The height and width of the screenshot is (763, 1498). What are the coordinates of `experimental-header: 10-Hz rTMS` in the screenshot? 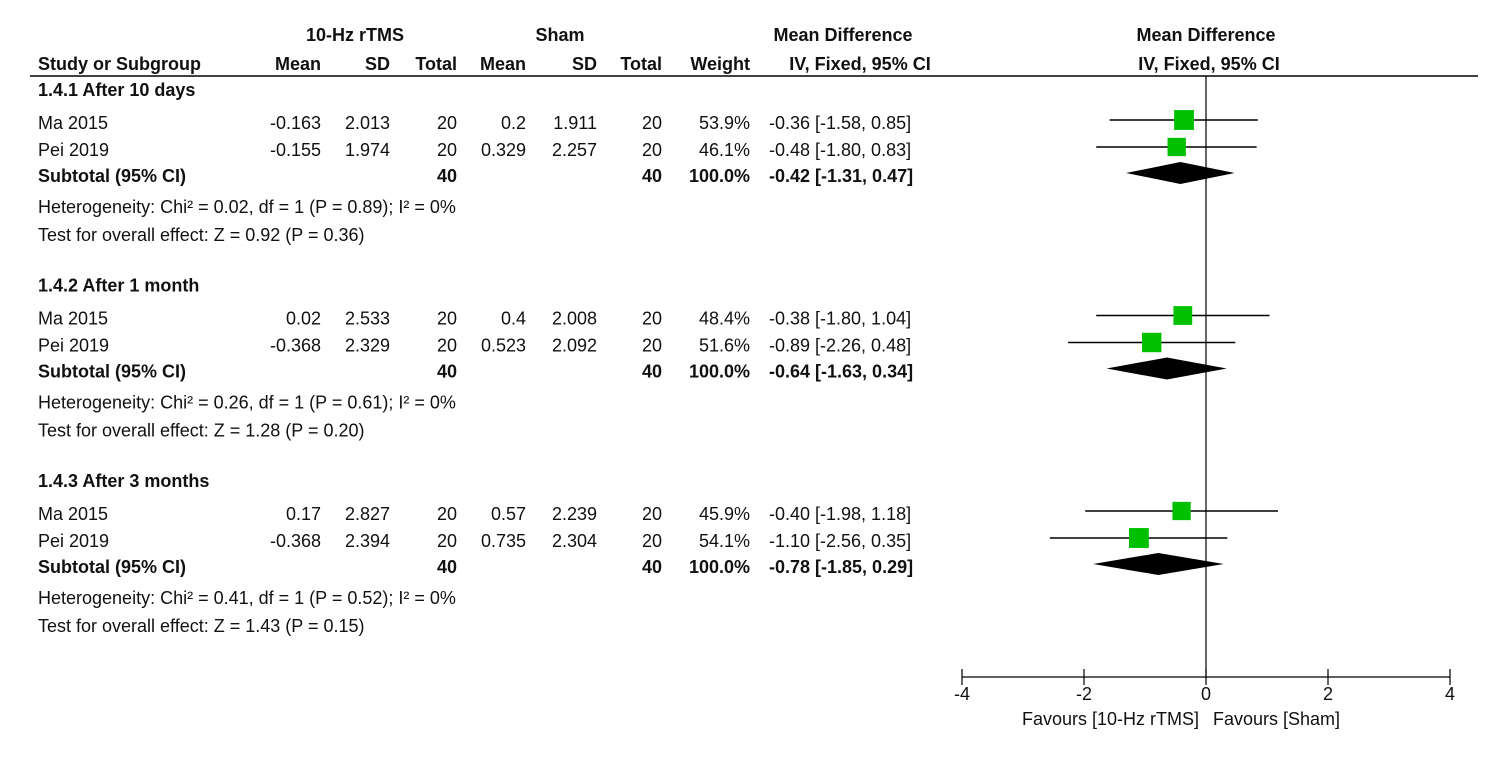 It's located at (355, 35).